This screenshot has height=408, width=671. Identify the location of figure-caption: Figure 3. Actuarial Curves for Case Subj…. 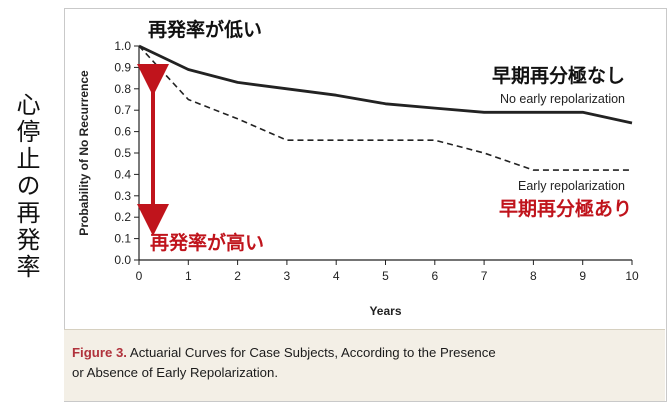
(362, 363).